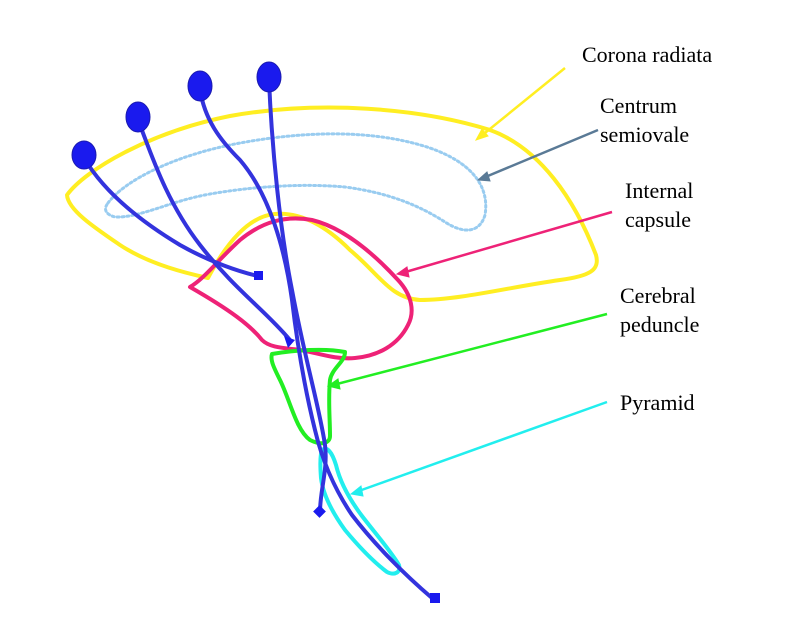  Describe the element at coordinates (481, 134) in the screenshot. I see `corona-radiata-arrowhead` at that location.